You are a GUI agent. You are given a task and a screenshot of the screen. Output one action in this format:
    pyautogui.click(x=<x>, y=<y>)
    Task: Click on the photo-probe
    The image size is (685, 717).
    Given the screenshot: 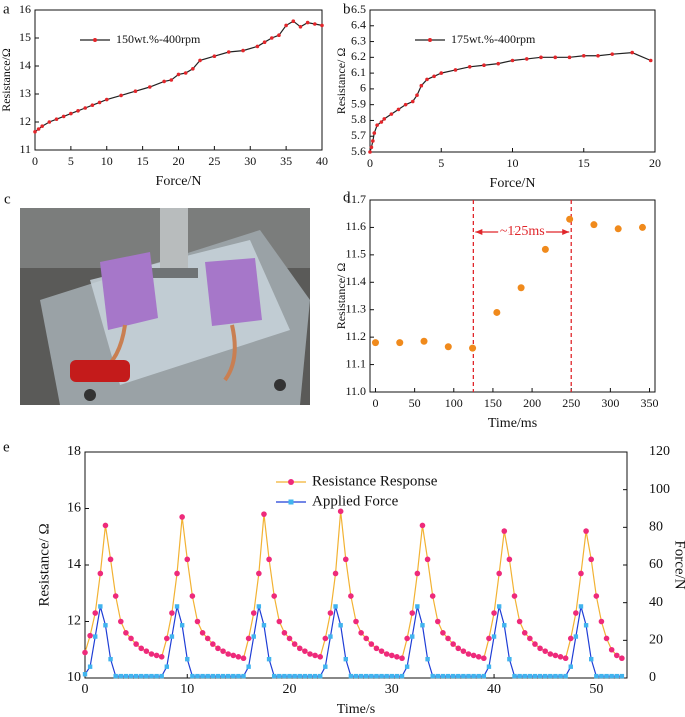 What is the action you would take?
    pyautogui.click(x=174, y=243)
    